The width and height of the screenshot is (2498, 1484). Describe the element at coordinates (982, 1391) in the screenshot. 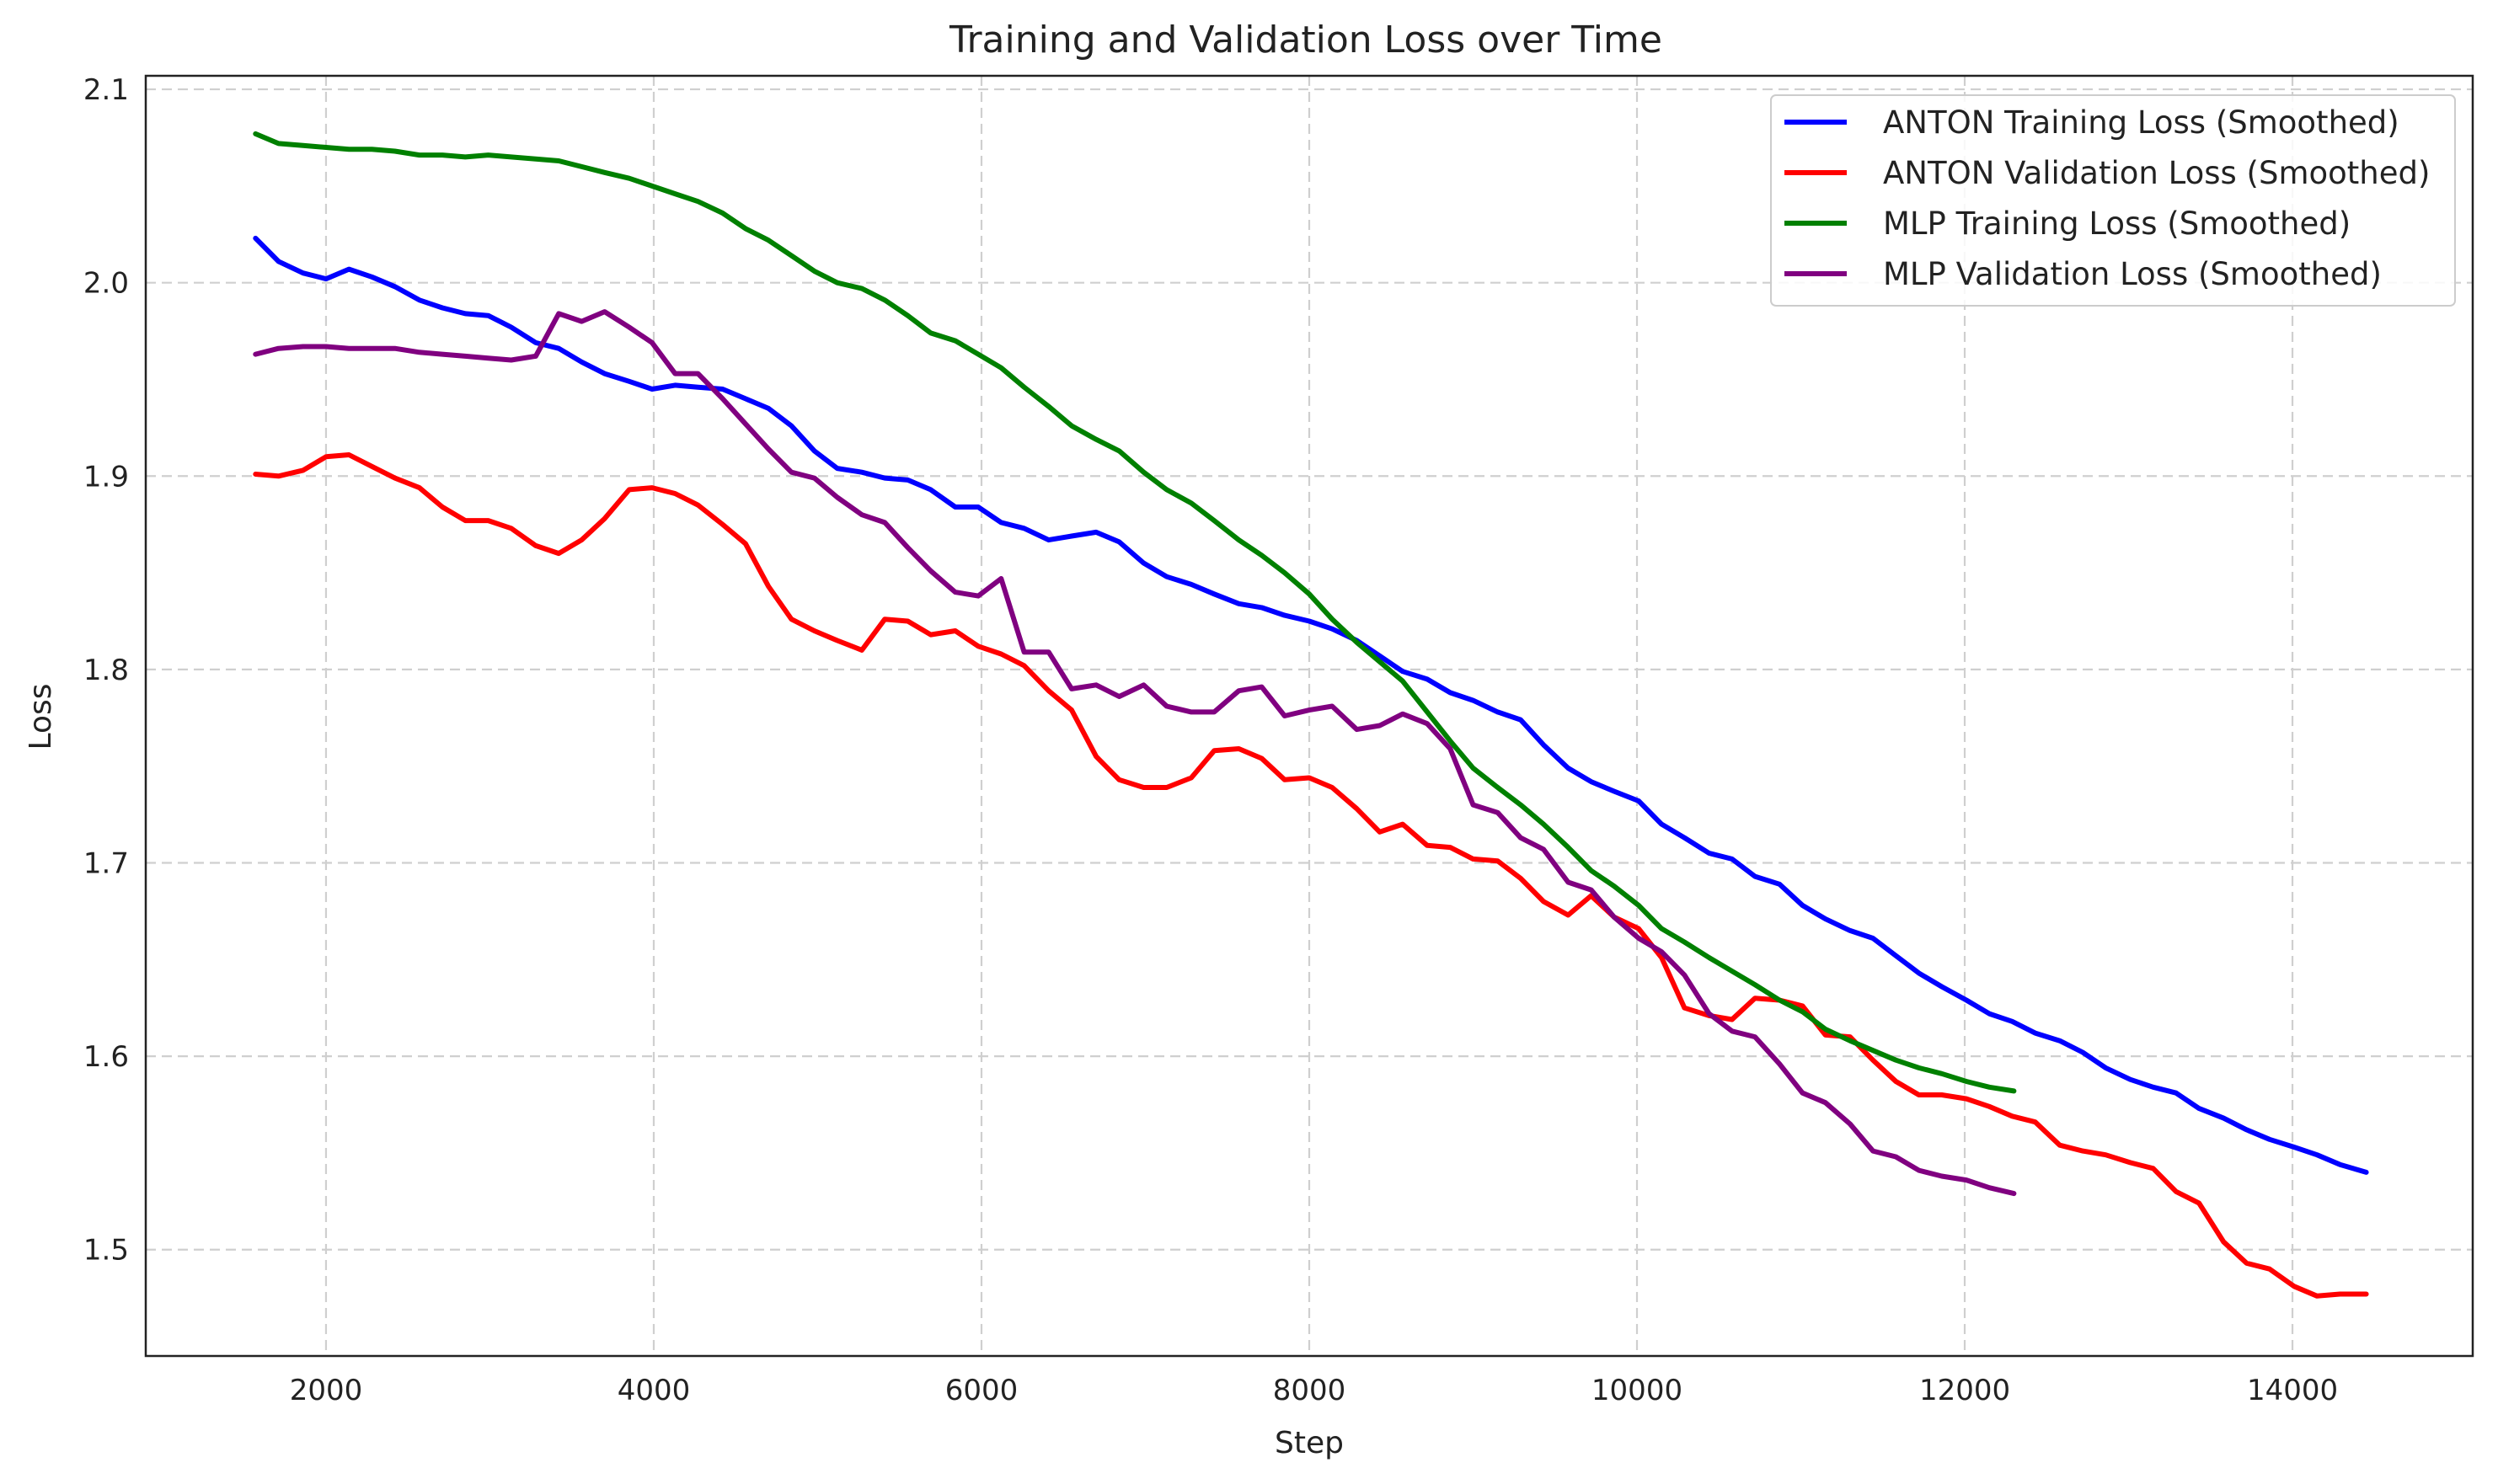

I see `x-tick-label: 6000` at that location.